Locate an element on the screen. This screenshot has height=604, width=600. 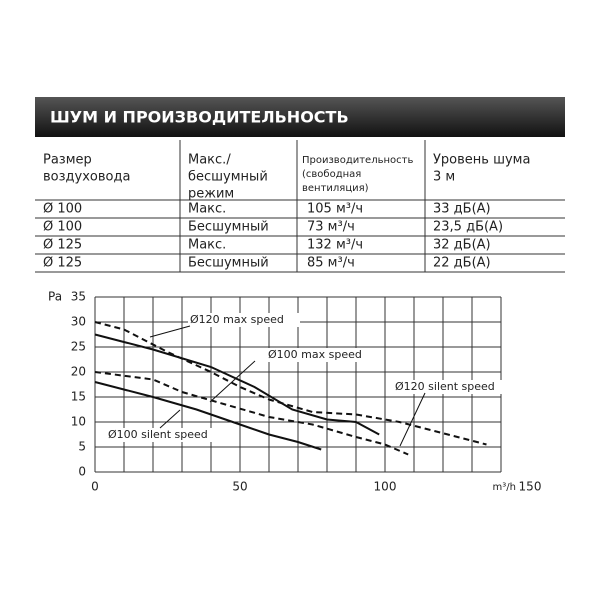
y-tick-label: 35 is located at coordinates (78, 297).